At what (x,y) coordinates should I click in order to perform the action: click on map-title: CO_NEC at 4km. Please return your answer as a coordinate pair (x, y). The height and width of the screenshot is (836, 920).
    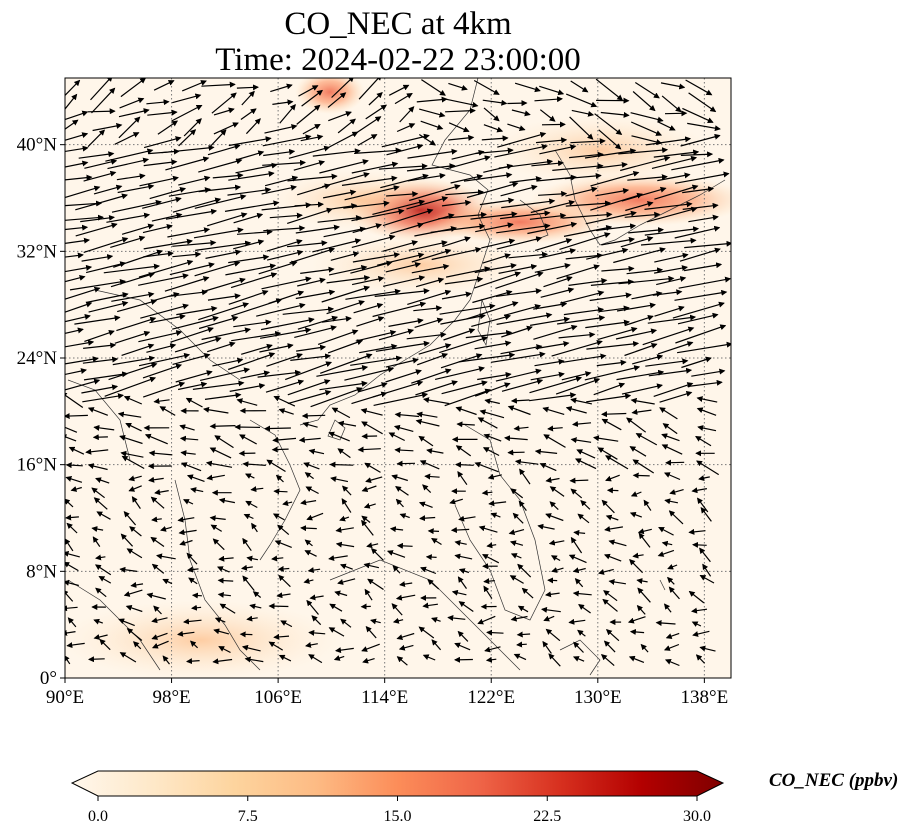
    Looking at the image, I should click on (398, 24).